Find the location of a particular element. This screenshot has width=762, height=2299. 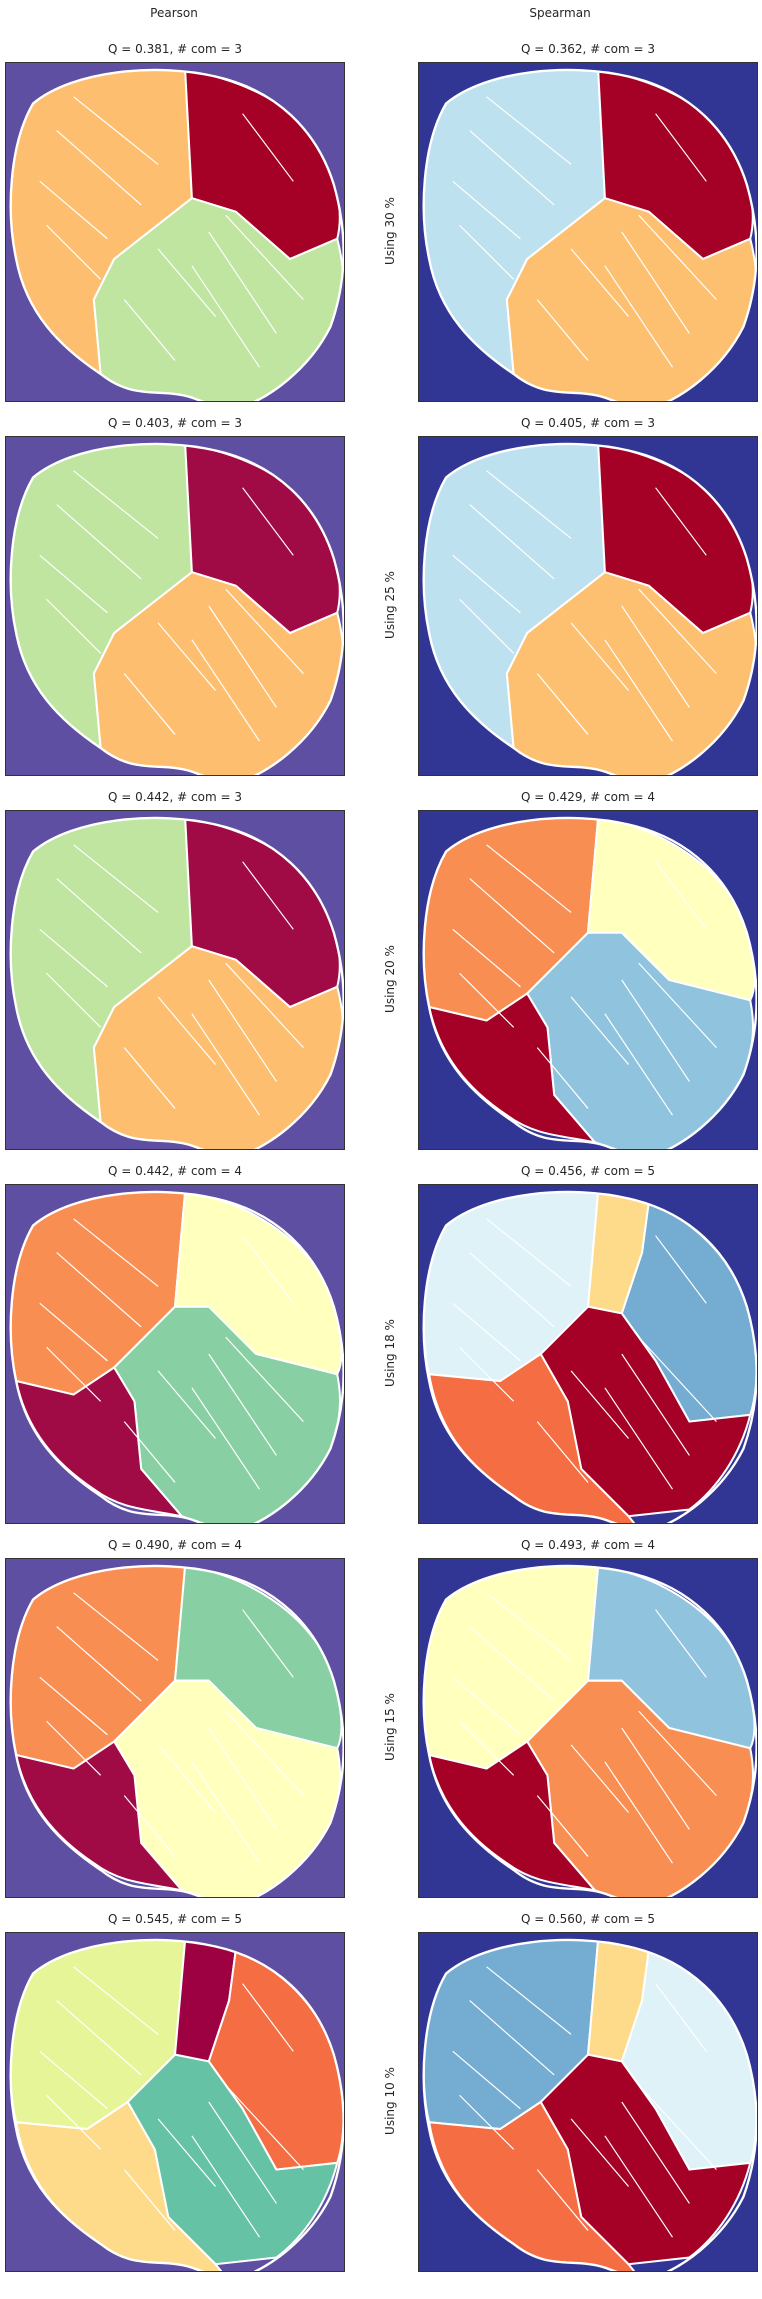

threshold-row-label: Using 20 % is located at coordinates (390, 979).